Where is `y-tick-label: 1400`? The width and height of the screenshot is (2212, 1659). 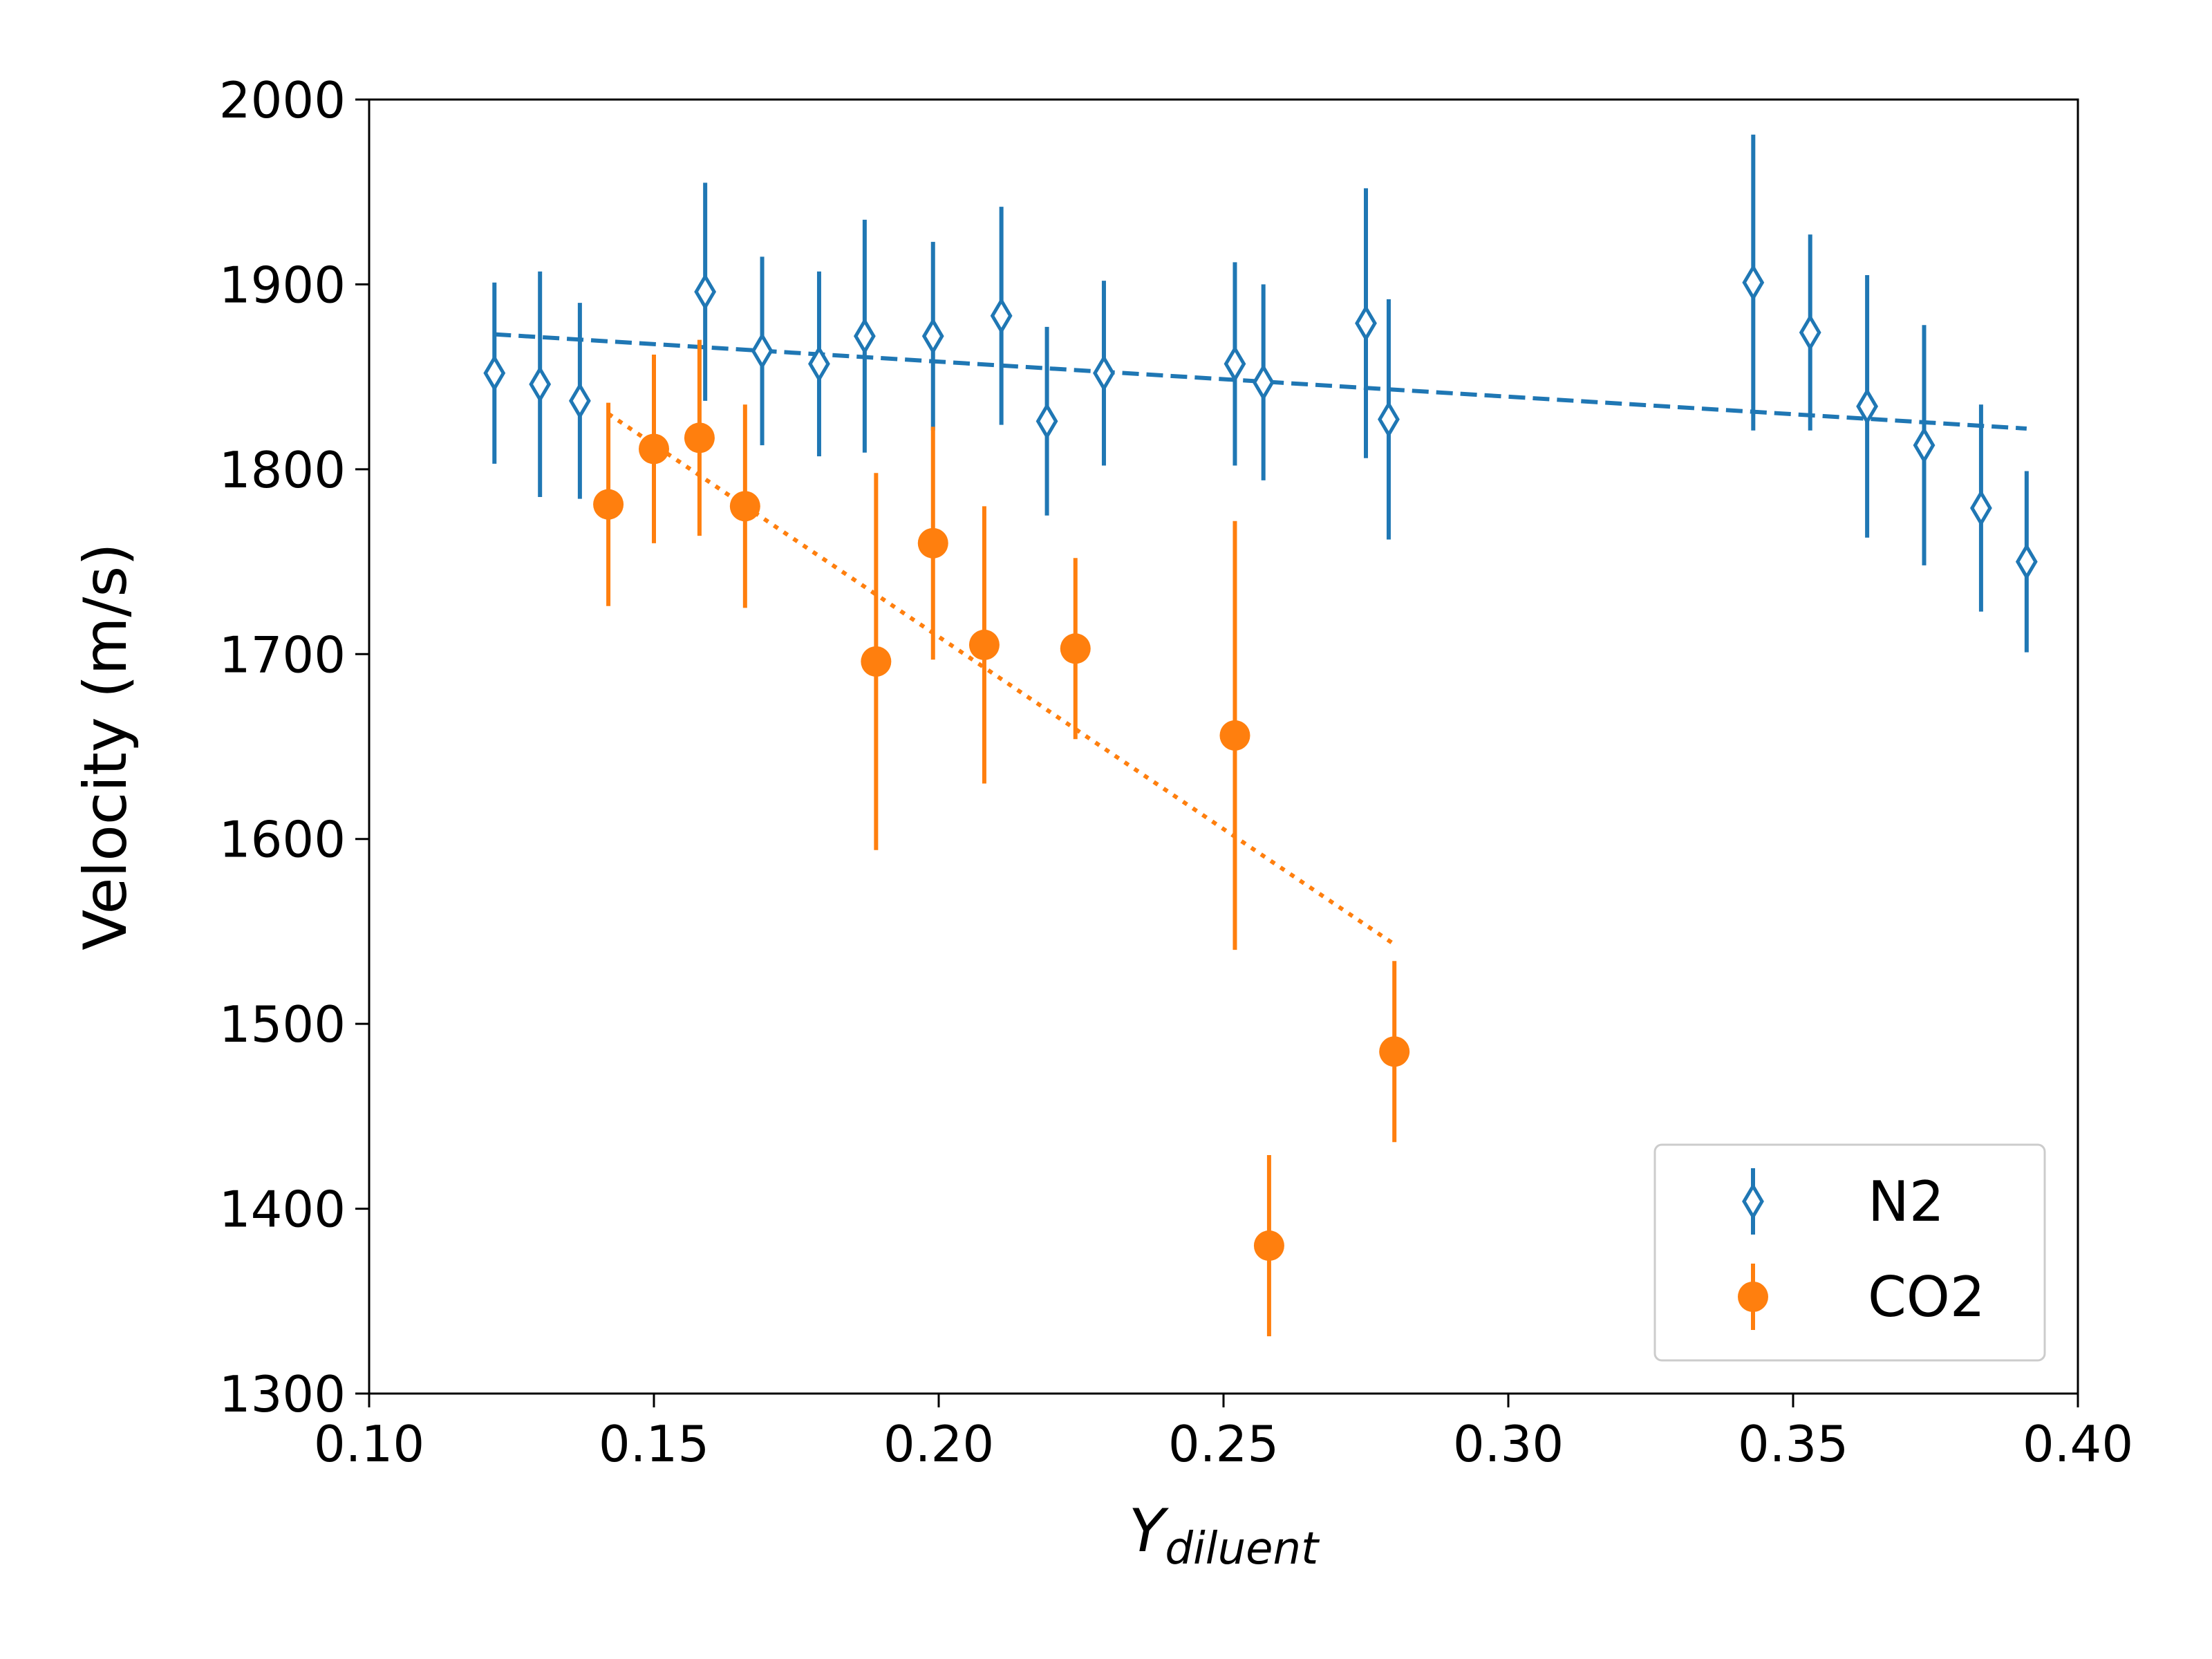 y-tick-label: 1400 is located at coordinates (282, 1210).